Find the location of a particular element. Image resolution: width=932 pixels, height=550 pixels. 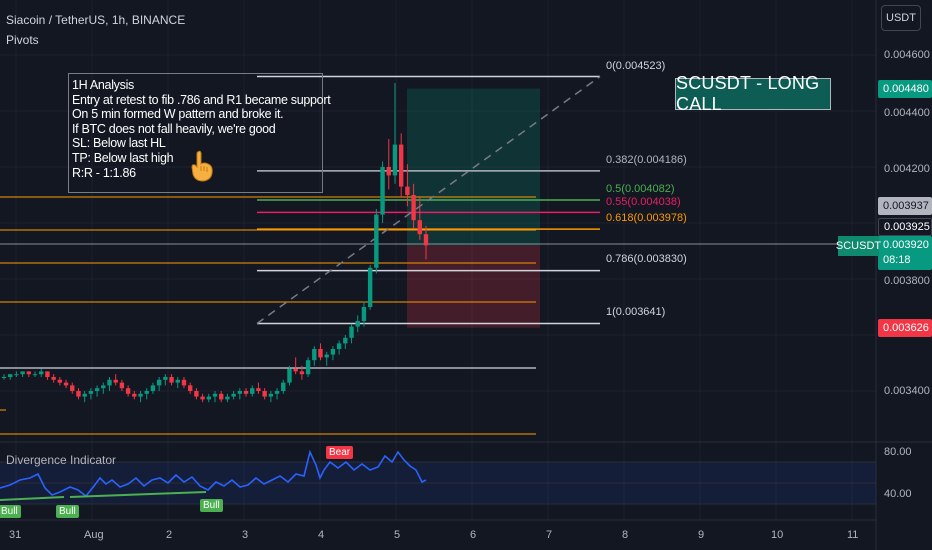

fib-label-0: 0(0.004523) is located at coordinates (636, 66).